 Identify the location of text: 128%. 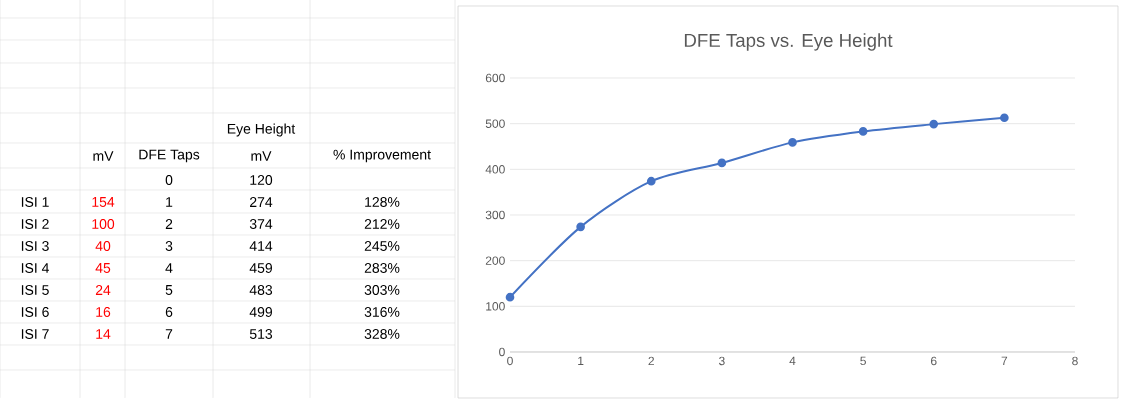
(382, 202).